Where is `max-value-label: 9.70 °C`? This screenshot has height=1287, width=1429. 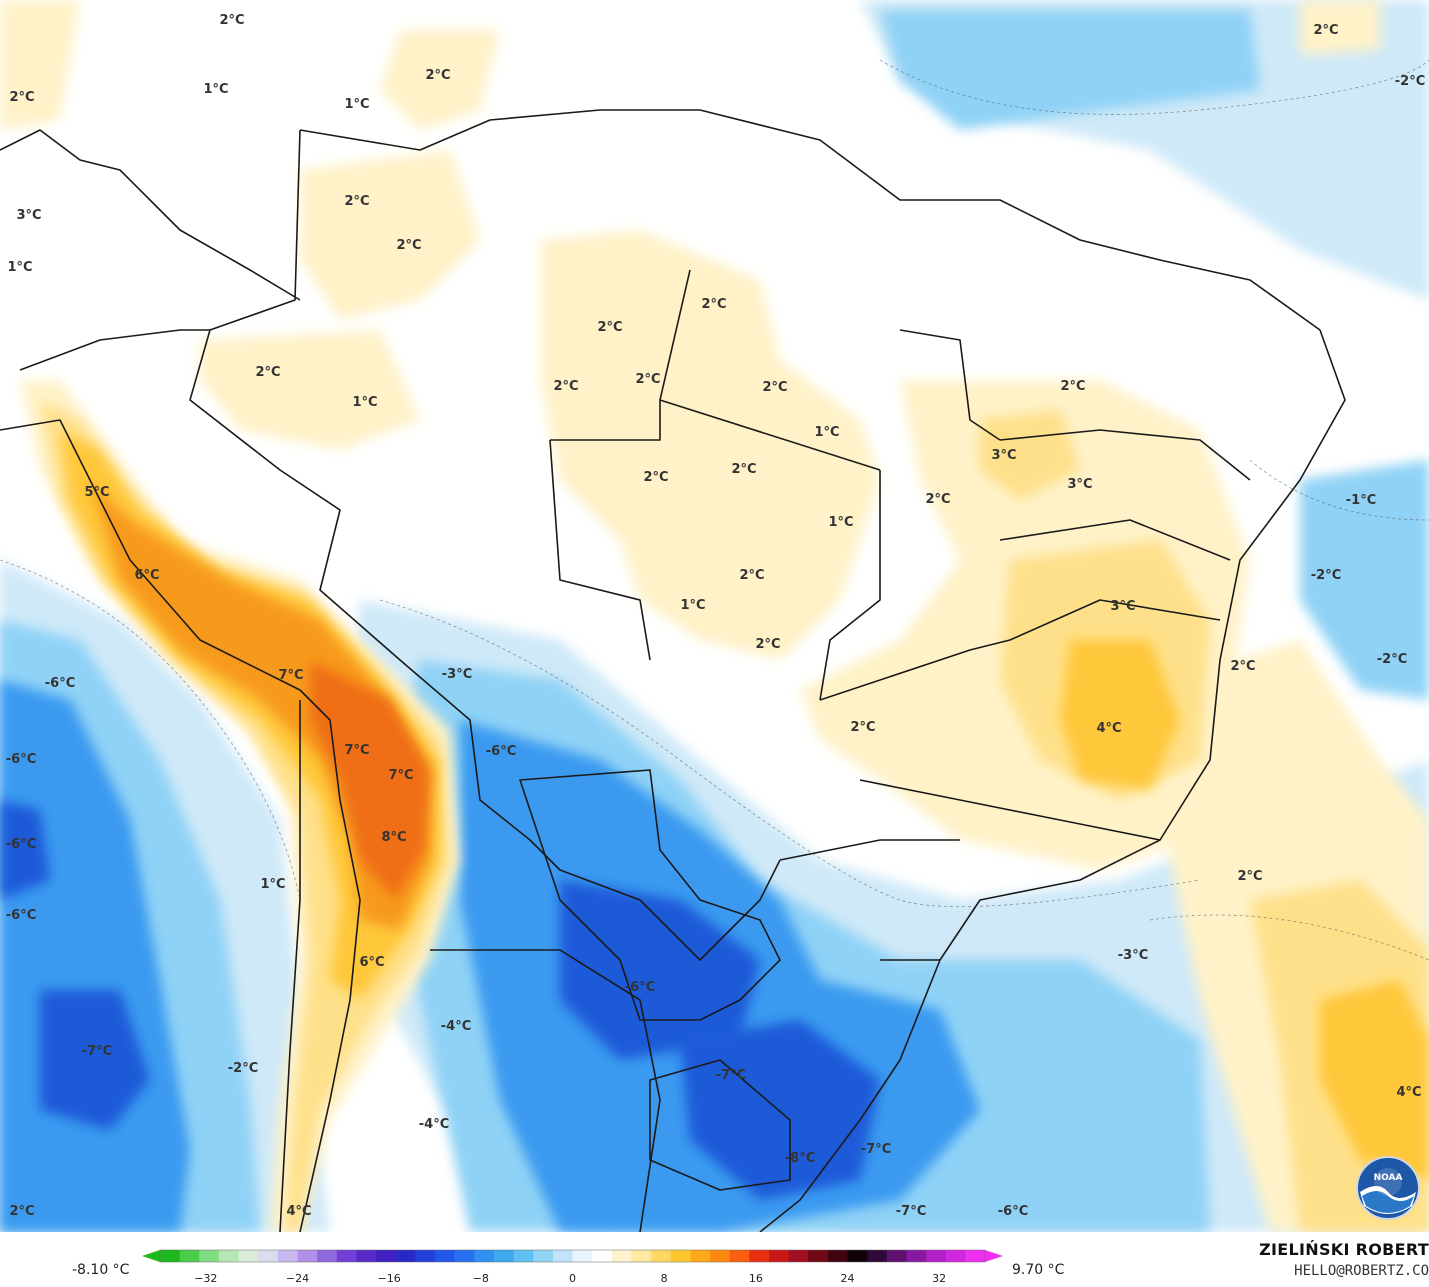 max-value-label: 9.70 °C is located at coordinates (1038, 1270).